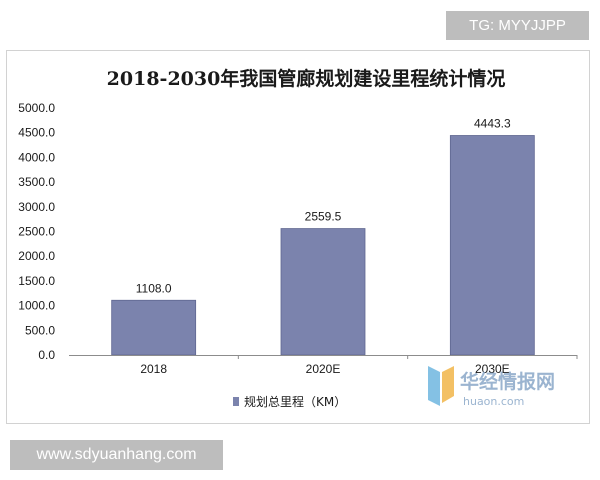  I want to click on watermark-logo-icon, so click(441, 386).